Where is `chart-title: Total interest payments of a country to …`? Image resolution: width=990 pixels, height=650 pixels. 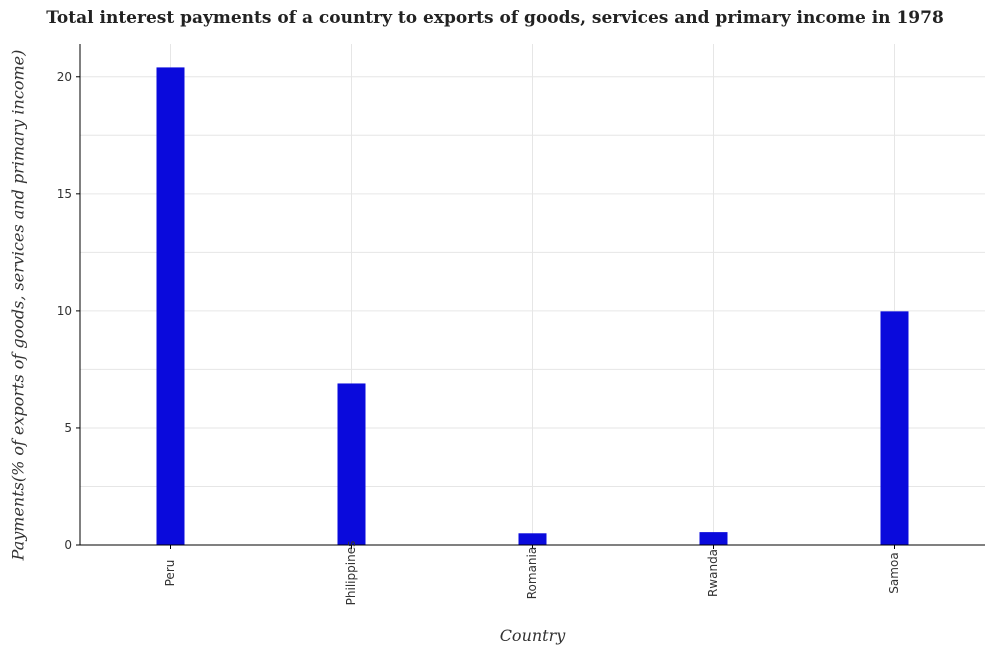 chart-title: Total interest payments of a country to … is located at coordinates (495, 18).